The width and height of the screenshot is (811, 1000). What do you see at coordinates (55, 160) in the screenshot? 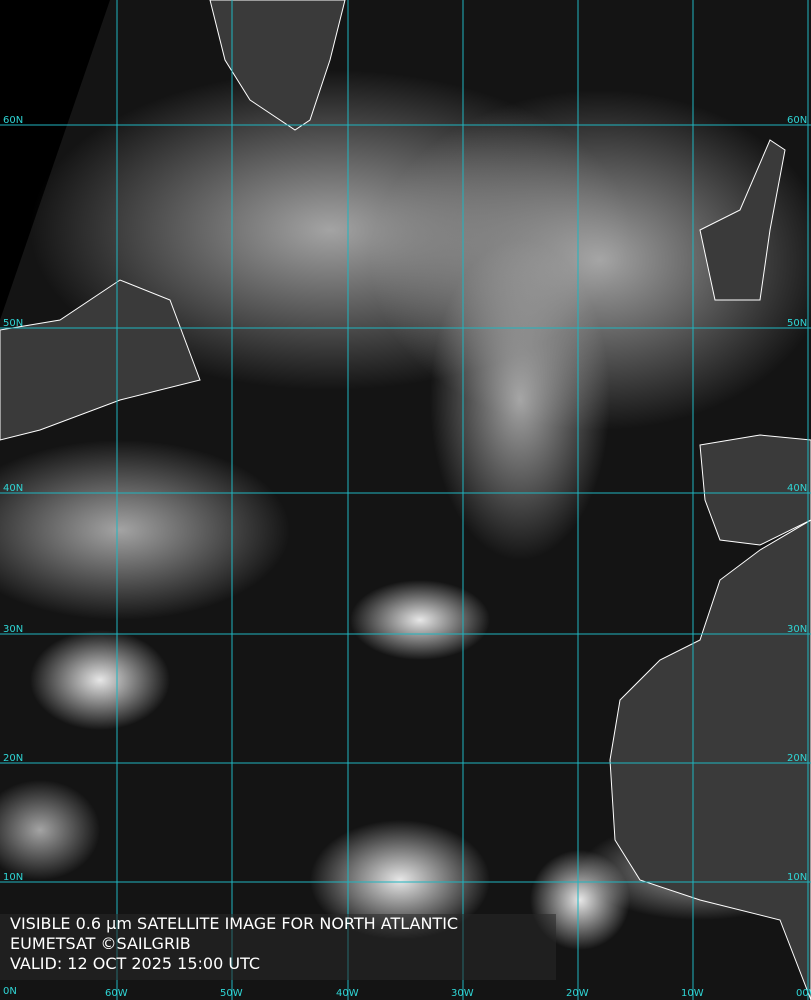
I see `no-data` at bounding box center [55, 160].